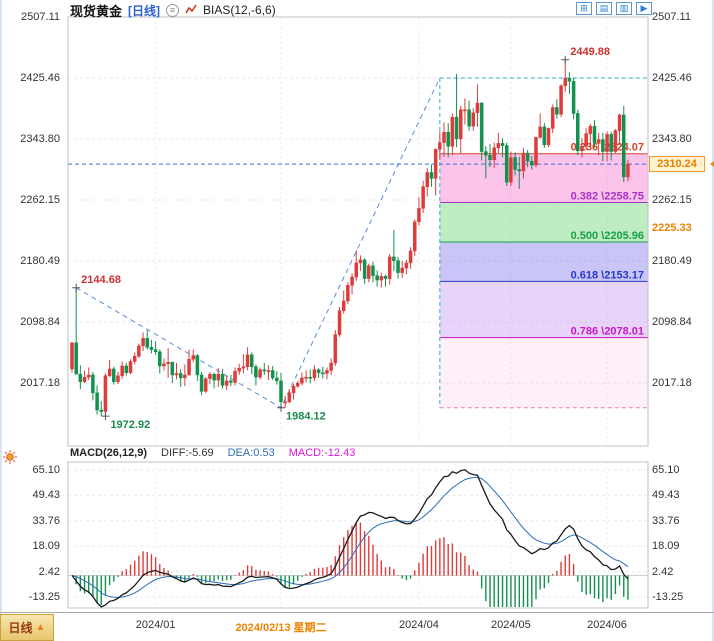 The width and height of the screenshot is (714, 641). Describe the element at coordinates (677, 164) in the screenshot. I see `last-price-badge: 2310.24` at that location.